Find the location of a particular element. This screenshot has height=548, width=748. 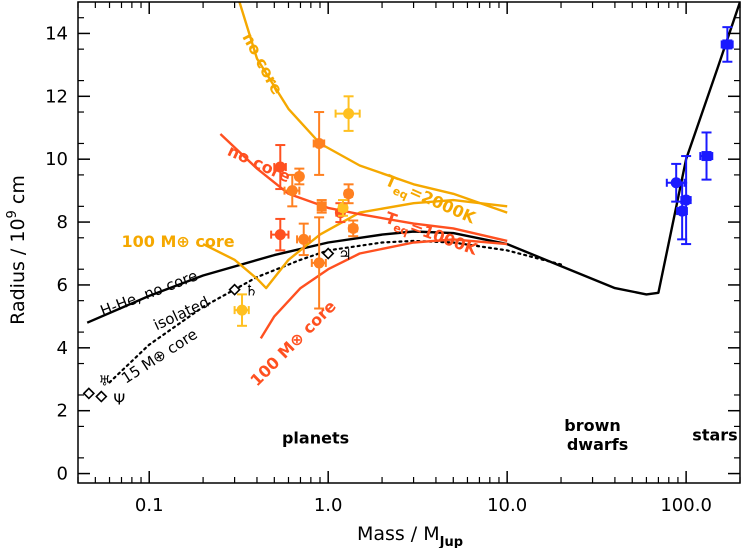

solar-planet-1-diamond is located at coordinates (101, 396).